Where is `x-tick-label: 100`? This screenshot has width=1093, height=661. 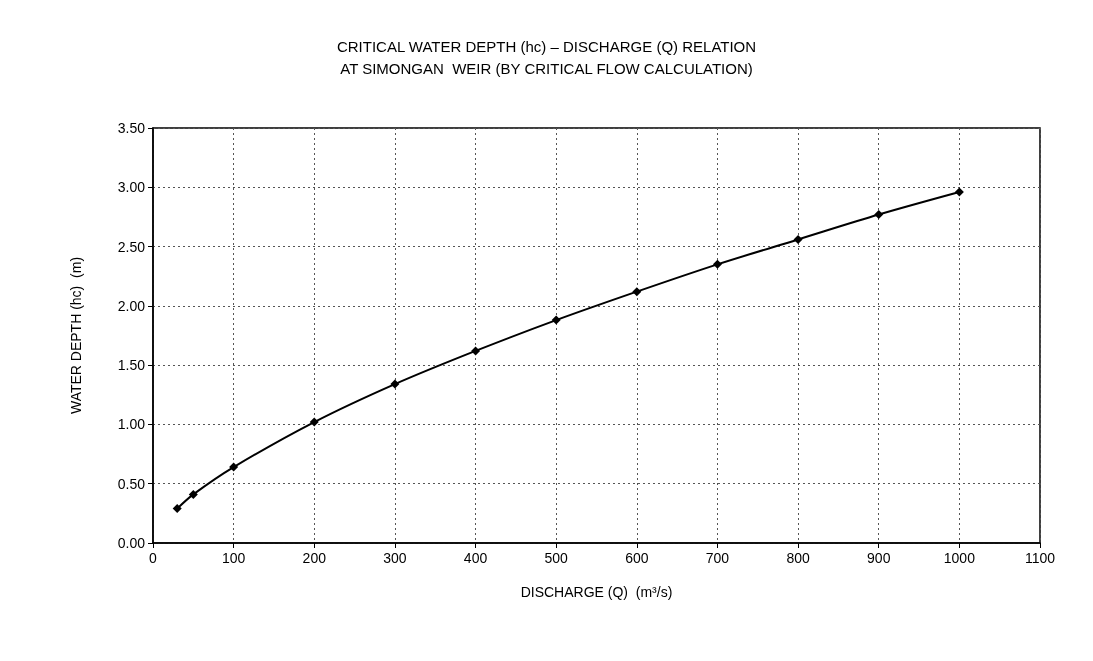 x-tick-label: 100 is located at coordinates (233, 558).